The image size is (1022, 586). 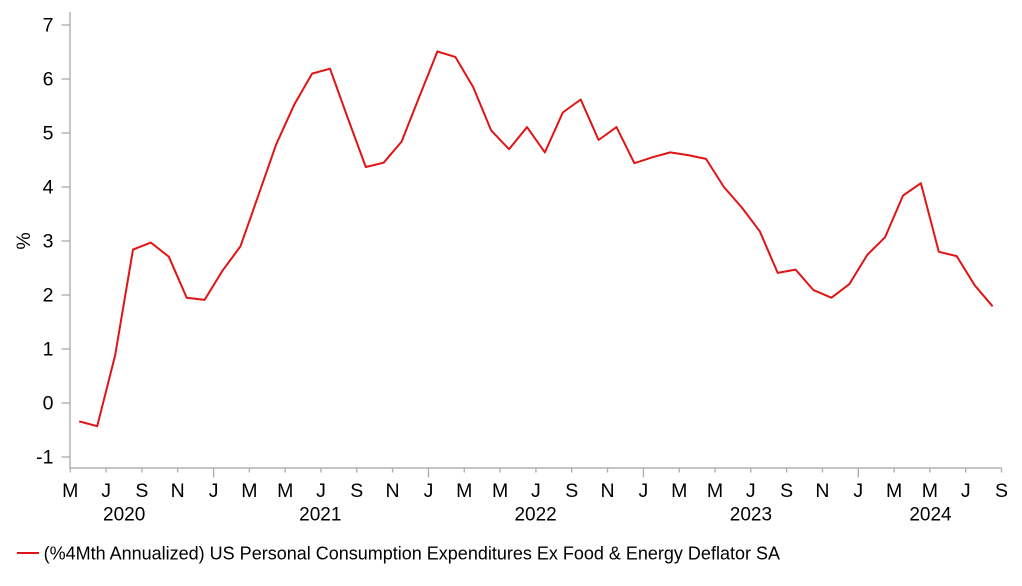 What do you see at coordinates (48, 188) in the screenshot?
I see `svg-text: 4` at bounding box center [48, 188].